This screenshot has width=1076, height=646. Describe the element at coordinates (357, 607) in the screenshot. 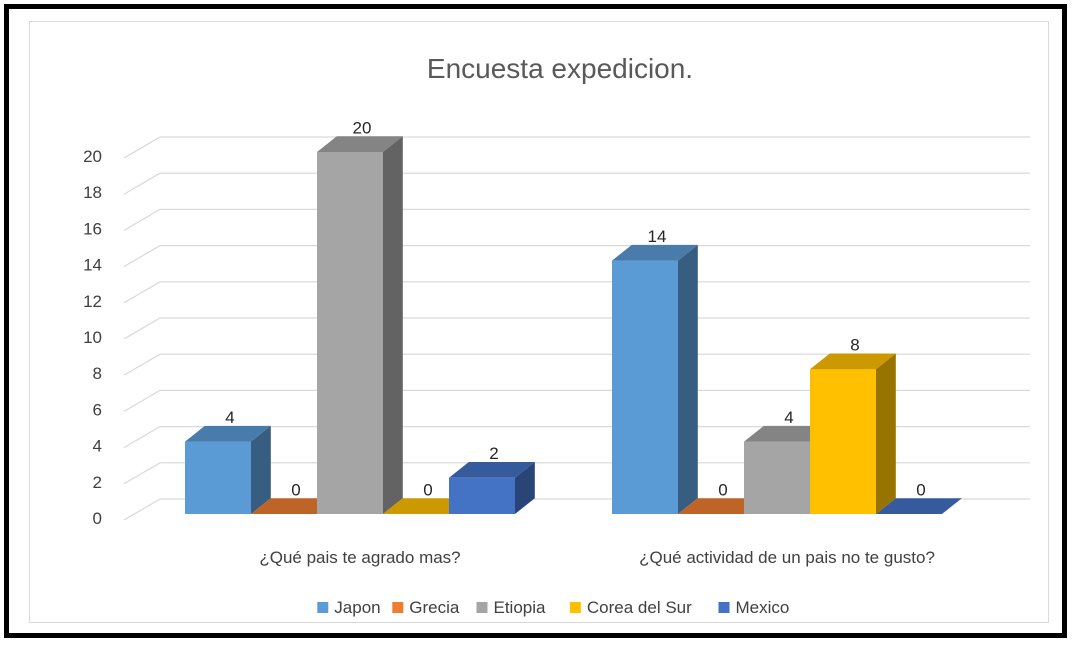

I see `legend-label: Japon` at that location.